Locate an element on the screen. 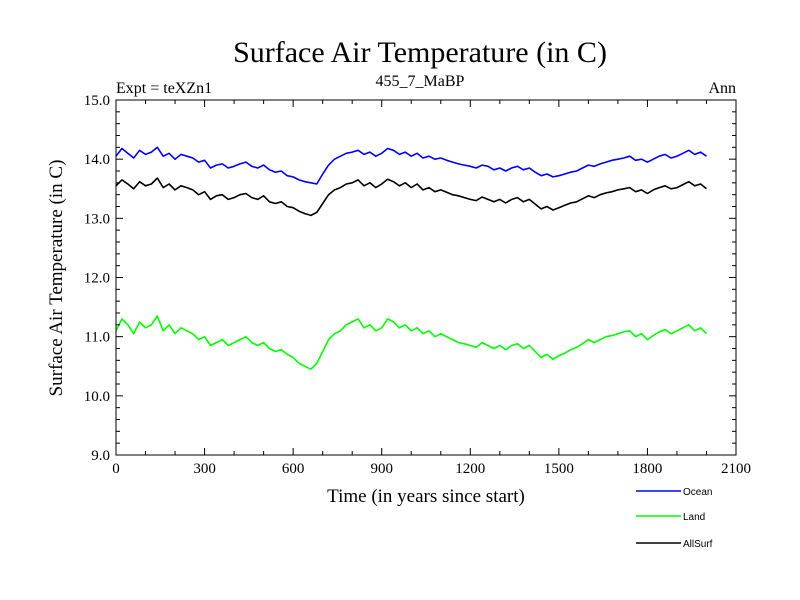 Image resolution: width=800 pixels, height=600 pixels. y-tick-label: 14.0 is located at coordinates (97, 160).